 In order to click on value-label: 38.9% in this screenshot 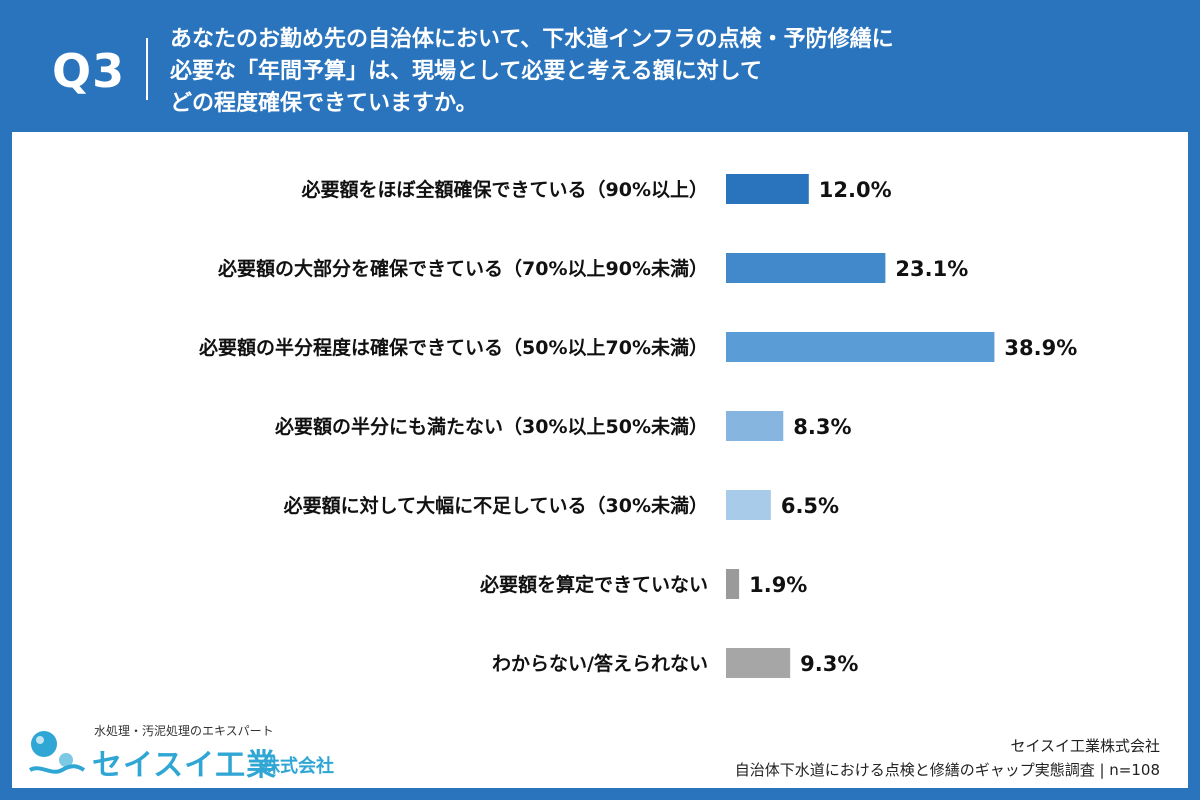, I will do `click(1040, 348)`.